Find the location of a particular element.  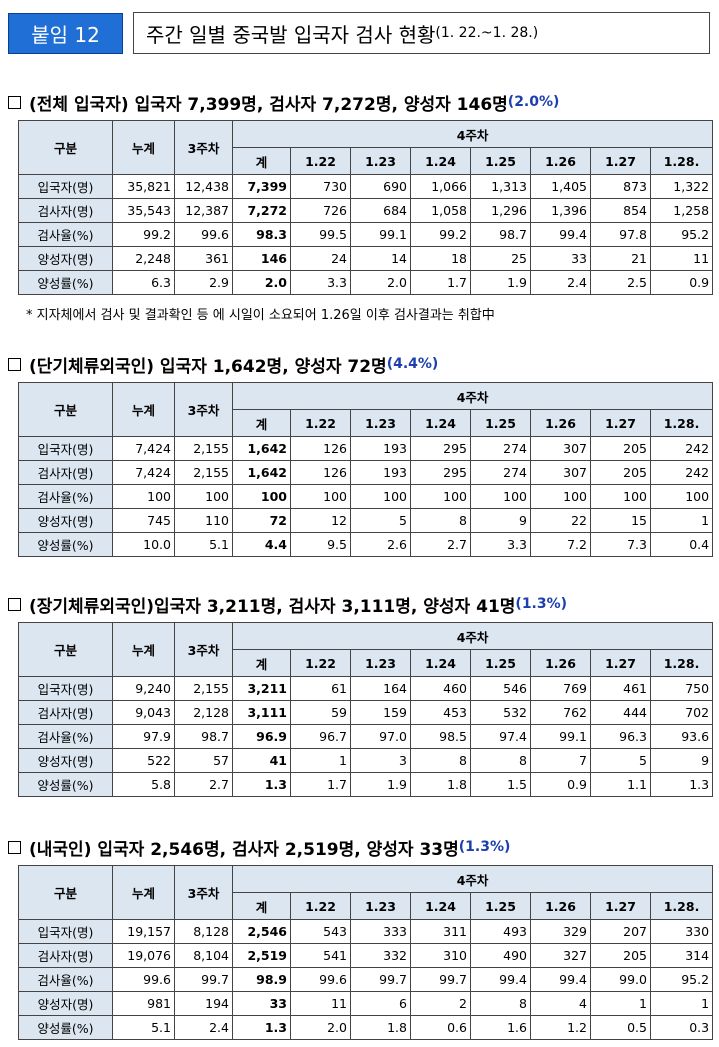

cell-day: 684 is located at coordinates (380, 210).